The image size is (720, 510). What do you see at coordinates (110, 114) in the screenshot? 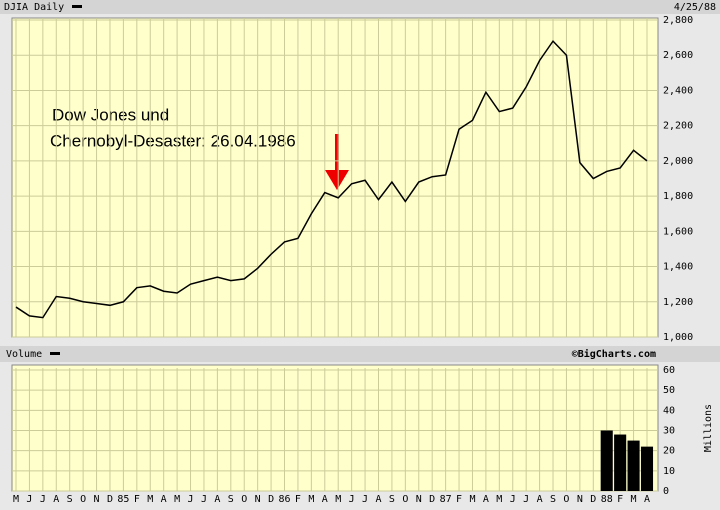
I see `annotation: Dow Jones und` at bounding box center [110, 114].